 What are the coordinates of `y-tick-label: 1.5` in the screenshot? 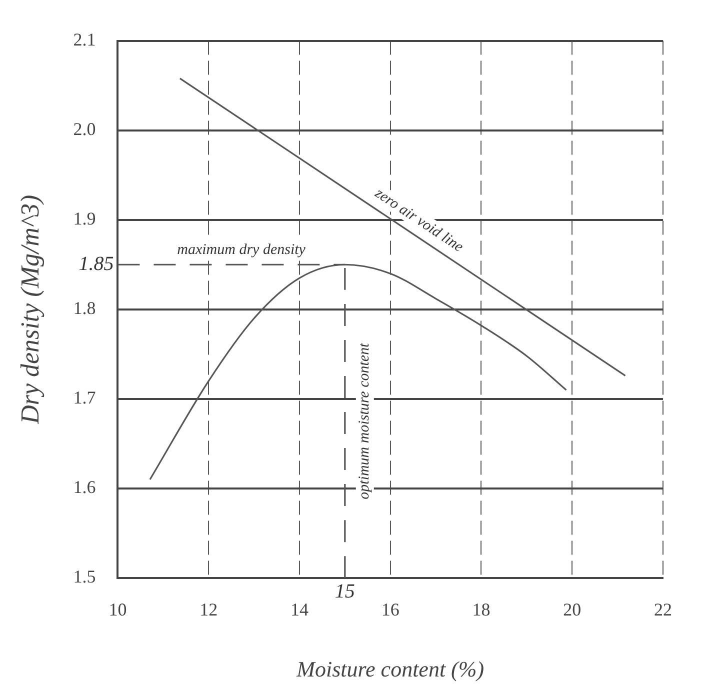 It's located at (84, 576).